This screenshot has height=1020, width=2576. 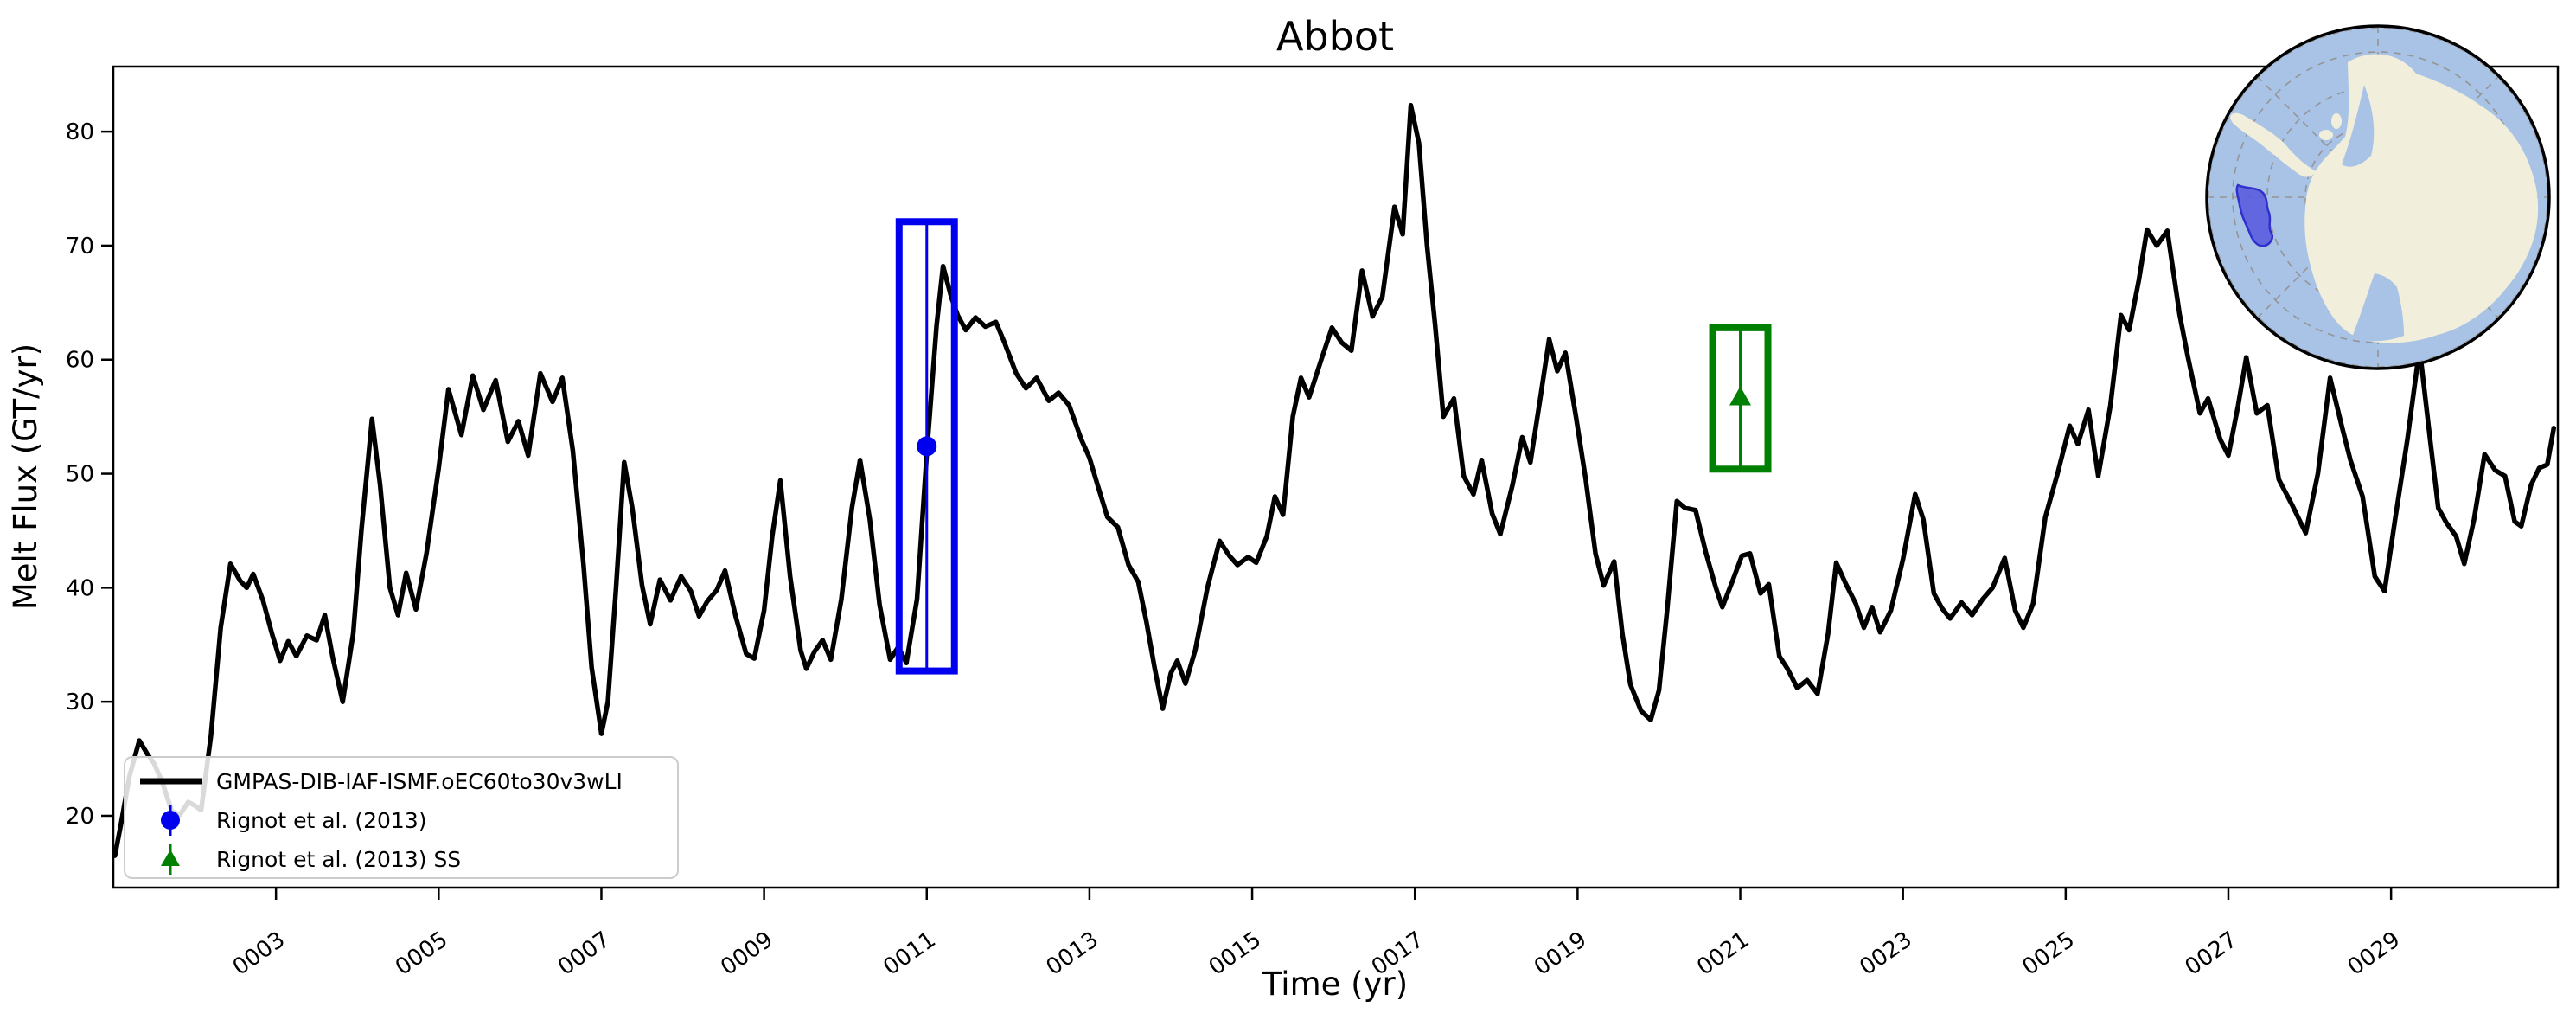 What do you see at coordinates (1723, 954) in the screenshot?
I see `x-tick-label: 0021` at bounding box center [1723, 954].